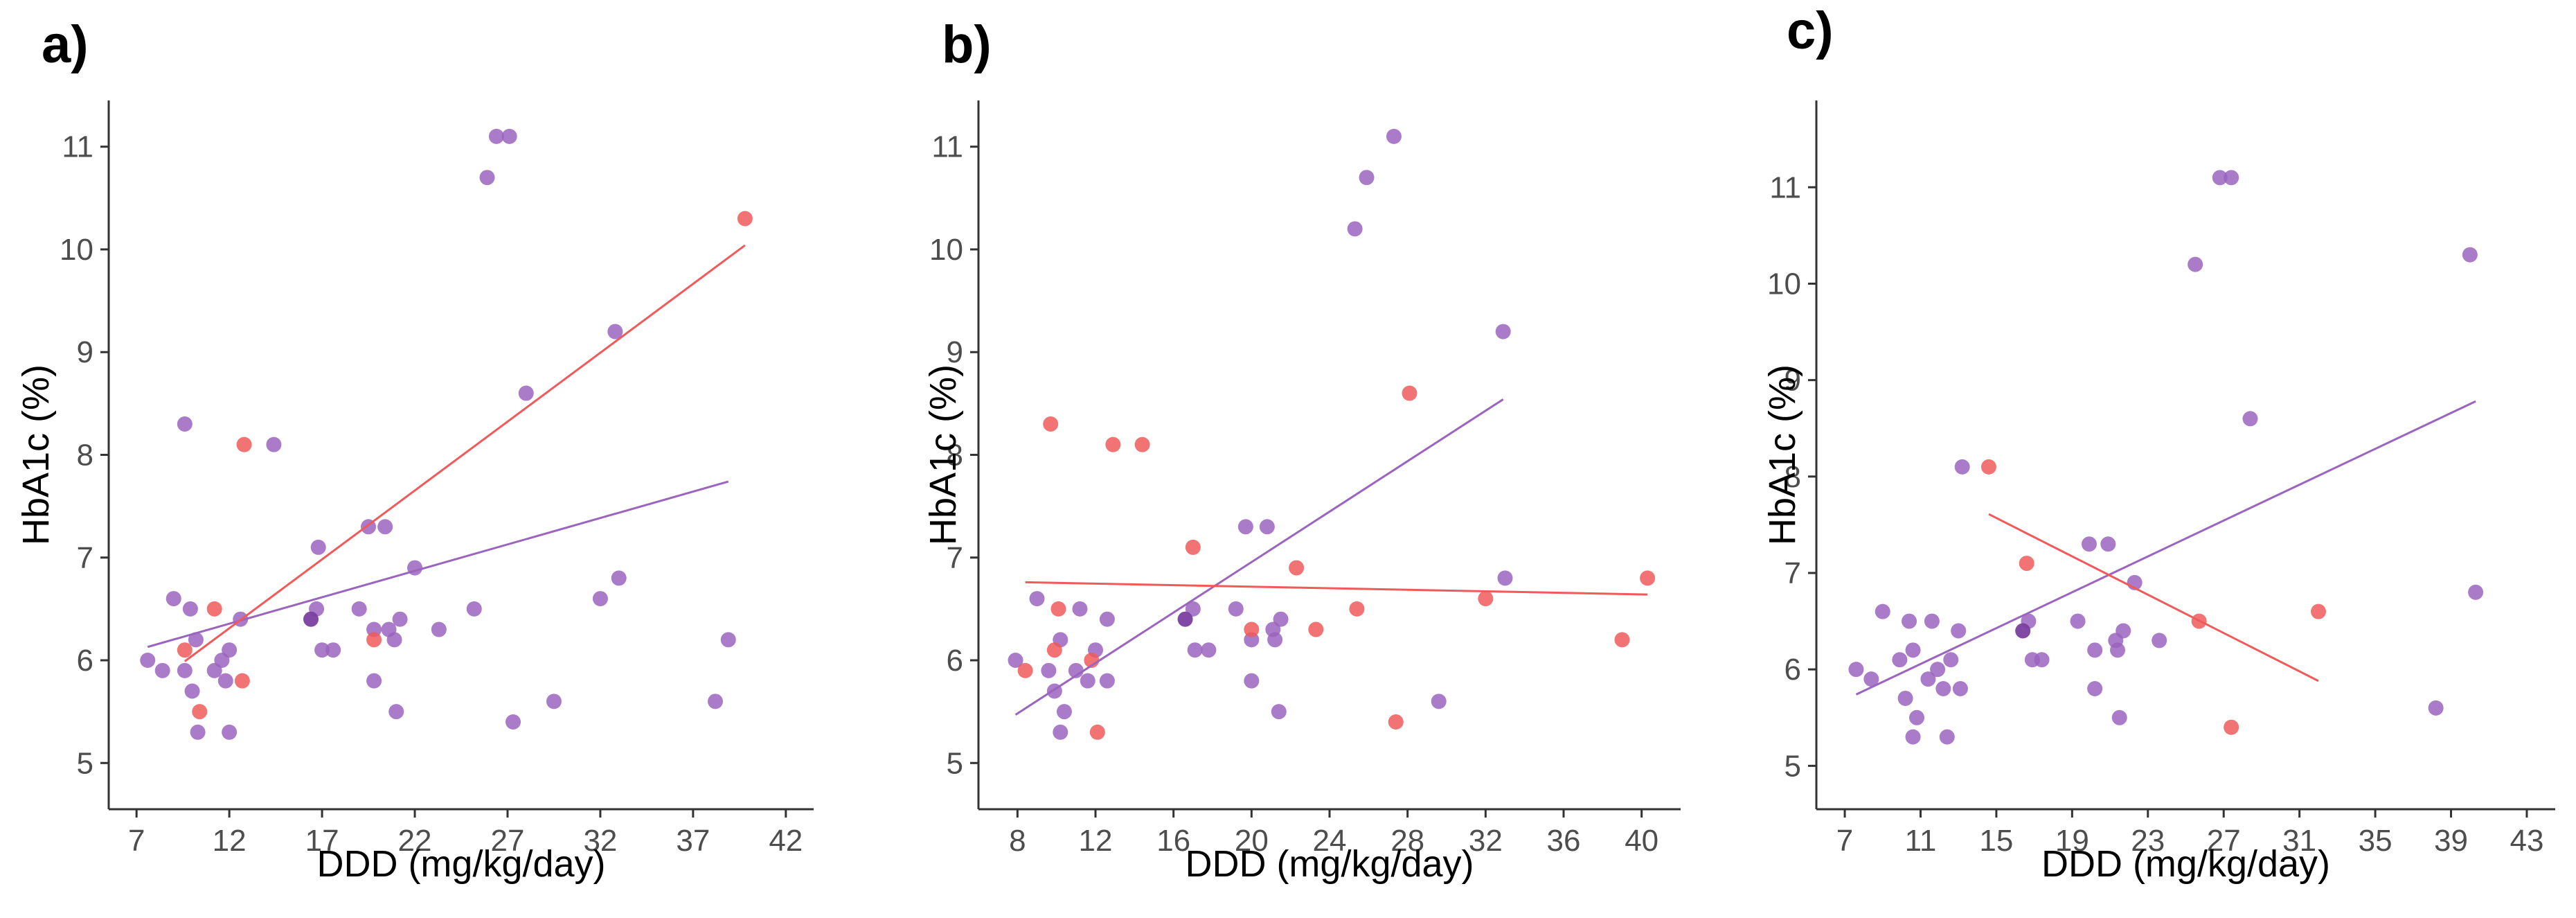 The image size is (2576, 918). Describe the element at coordinates (946, 250) in the screenshot. I see `y-tick-label: 10` at that location.